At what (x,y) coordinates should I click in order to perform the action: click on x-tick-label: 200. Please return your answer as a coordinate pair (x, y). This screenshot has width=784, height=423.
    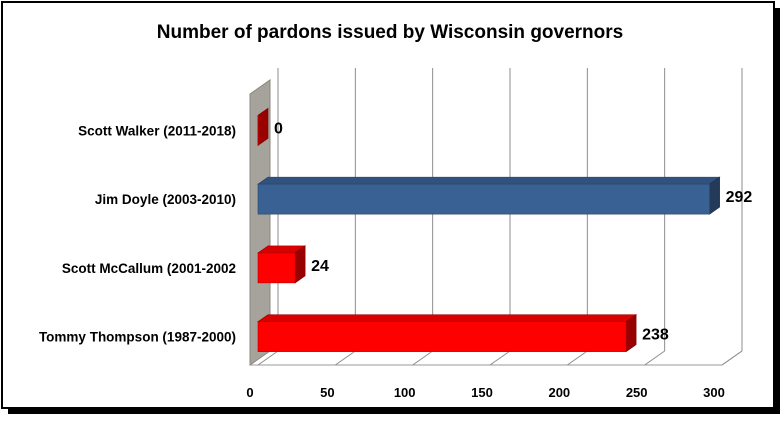
    Looking at the image, I should click on (559, 392).